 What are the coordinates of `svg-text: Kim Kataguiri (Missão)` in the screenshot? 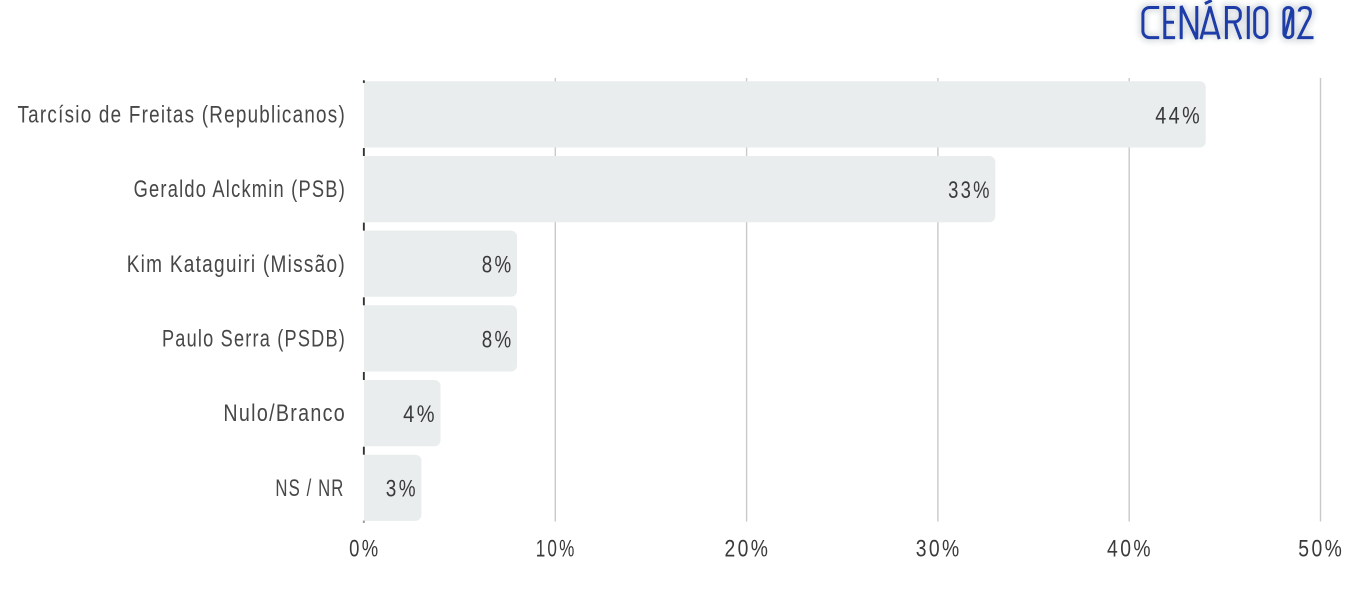 It's located at (236, 264).